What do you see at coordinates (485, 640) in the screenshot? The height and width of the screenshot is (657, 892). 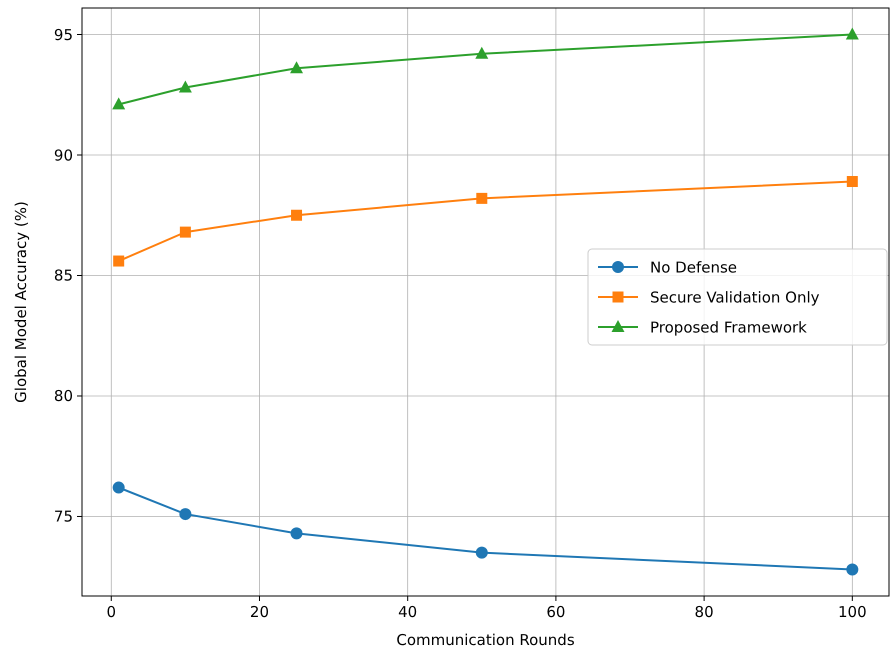 I see `x-axis-title: Communication Rounds` at bounding box center [485, 640].